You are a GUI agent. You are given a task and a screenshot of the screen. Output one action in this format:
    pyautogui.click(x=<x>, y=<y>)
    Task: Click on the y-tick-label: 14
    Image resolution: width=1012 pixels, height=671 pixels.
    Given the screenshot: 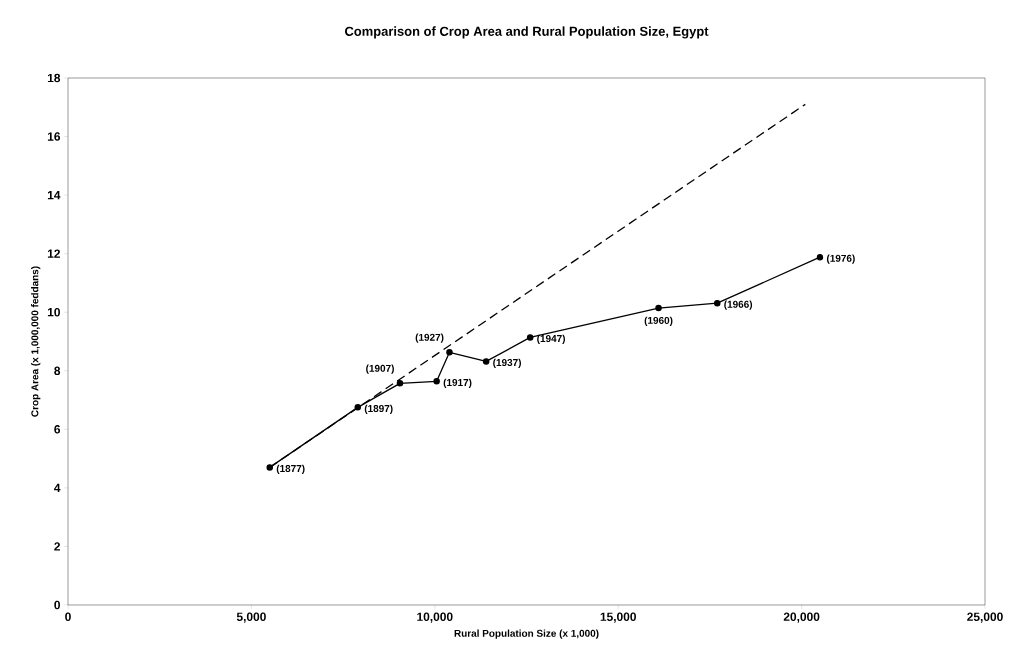 What is the action you would take?
    pyautogui.click(x=54, y=195)
    